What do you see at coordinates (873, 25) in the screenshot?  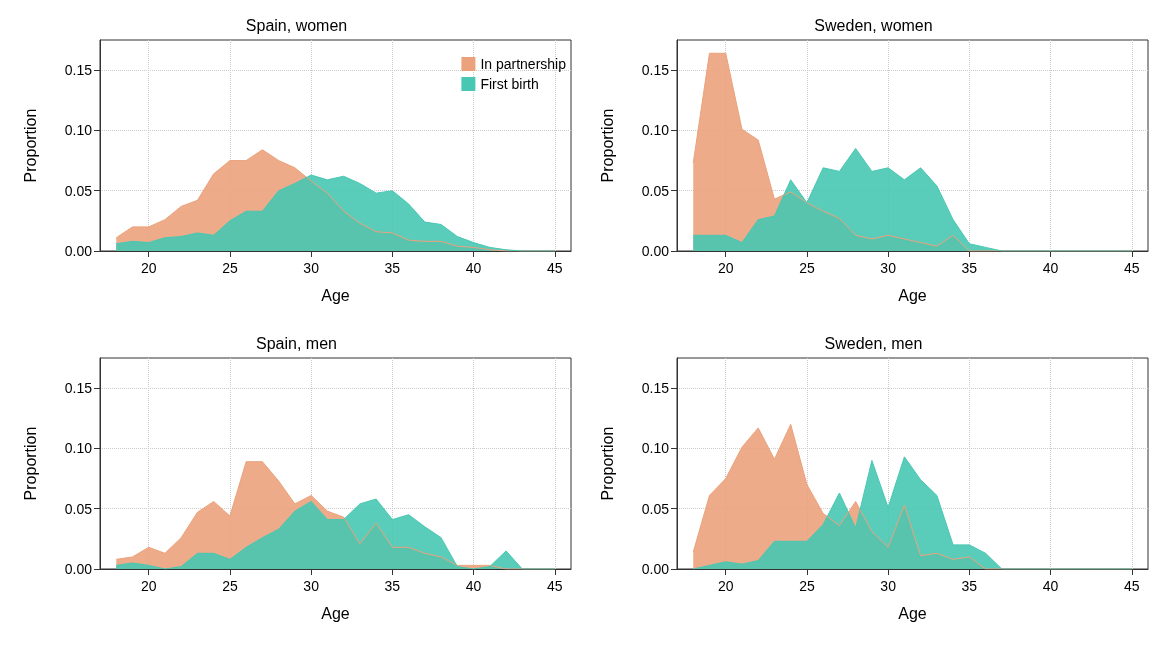 I see `chart-title: Sweden, women` at bounding box center [873, 25].